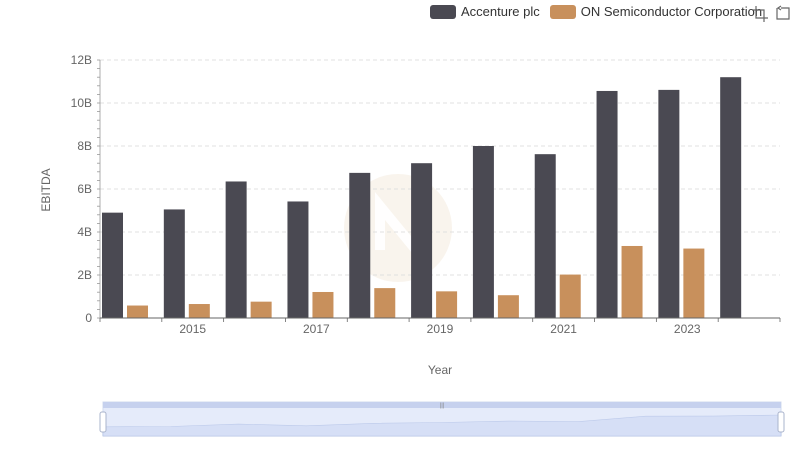  I want to click on y-tick-label: 8B, so click(84, 146).